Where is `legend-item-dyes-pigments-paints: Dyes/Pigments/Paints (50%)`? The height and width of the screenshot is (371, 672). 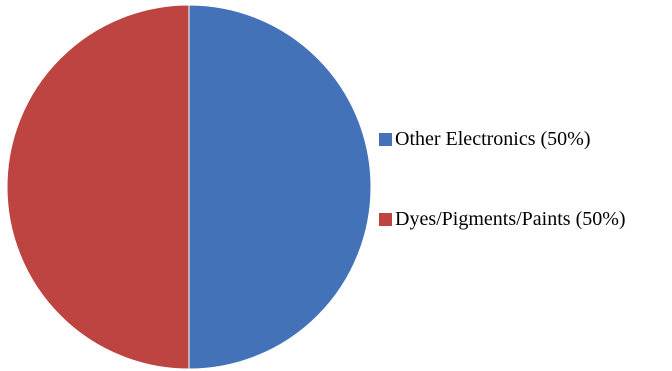
legend-item-dyes-pigments-paints: Dyes/Pigments/Paints (50%) is located at coordinates (525, 219).